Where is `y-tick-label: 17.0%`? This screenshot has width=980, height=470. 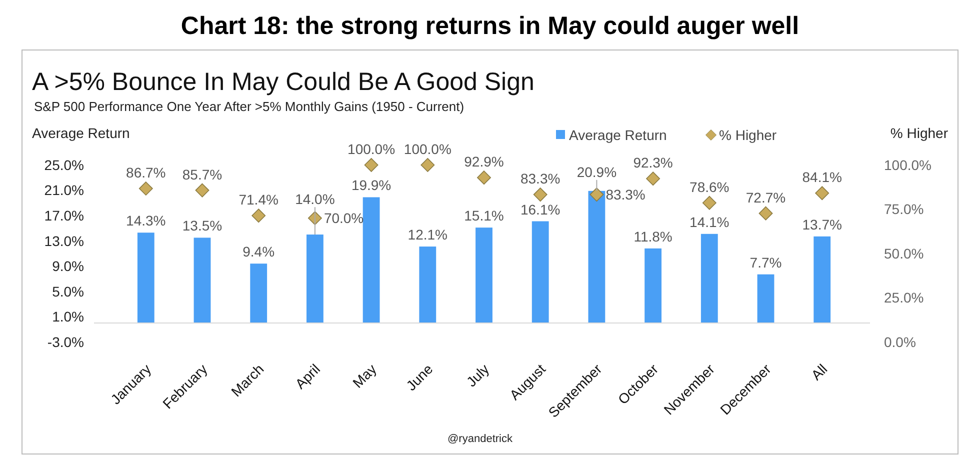
y-tick-label: 17.0% is located at coordinates (64, 215).